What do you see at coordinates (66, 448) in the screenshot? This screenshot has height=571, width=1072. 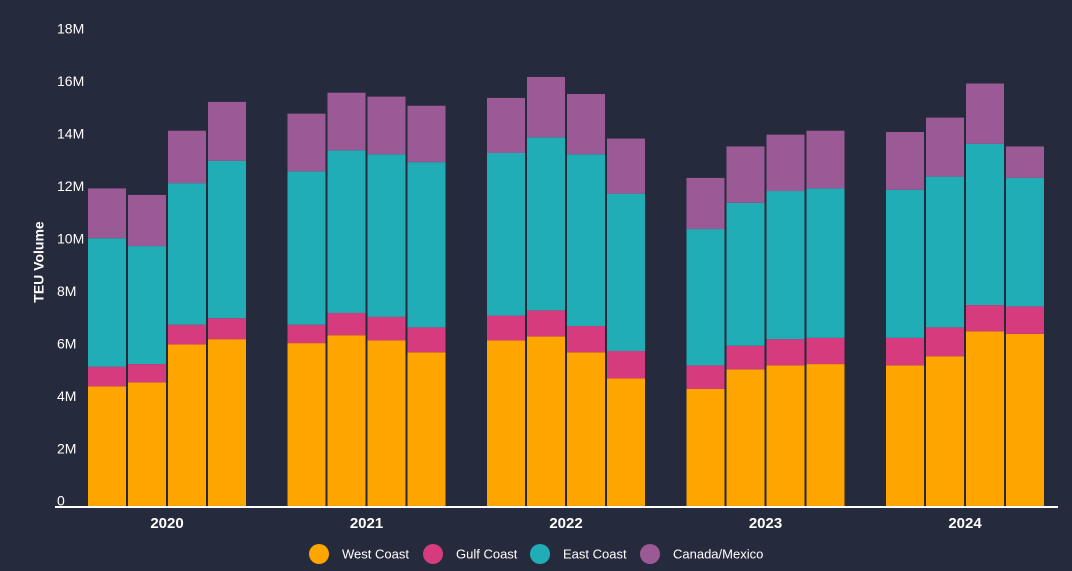 I see `y-tick-label: 2M` at bounding box center [66, 448].